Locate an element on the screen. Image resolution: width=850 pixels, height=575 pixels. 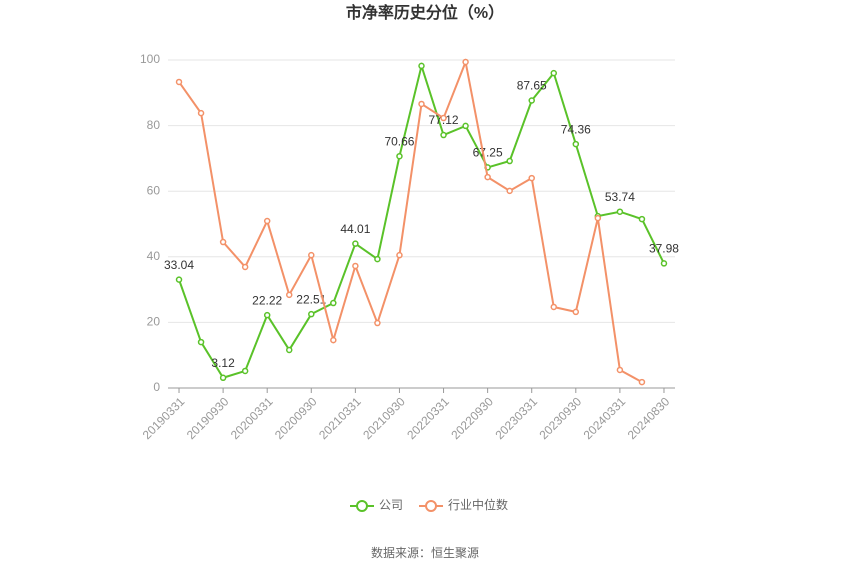
chart-title: 市净率历史分位（%） is located at coordinates (425, 12).